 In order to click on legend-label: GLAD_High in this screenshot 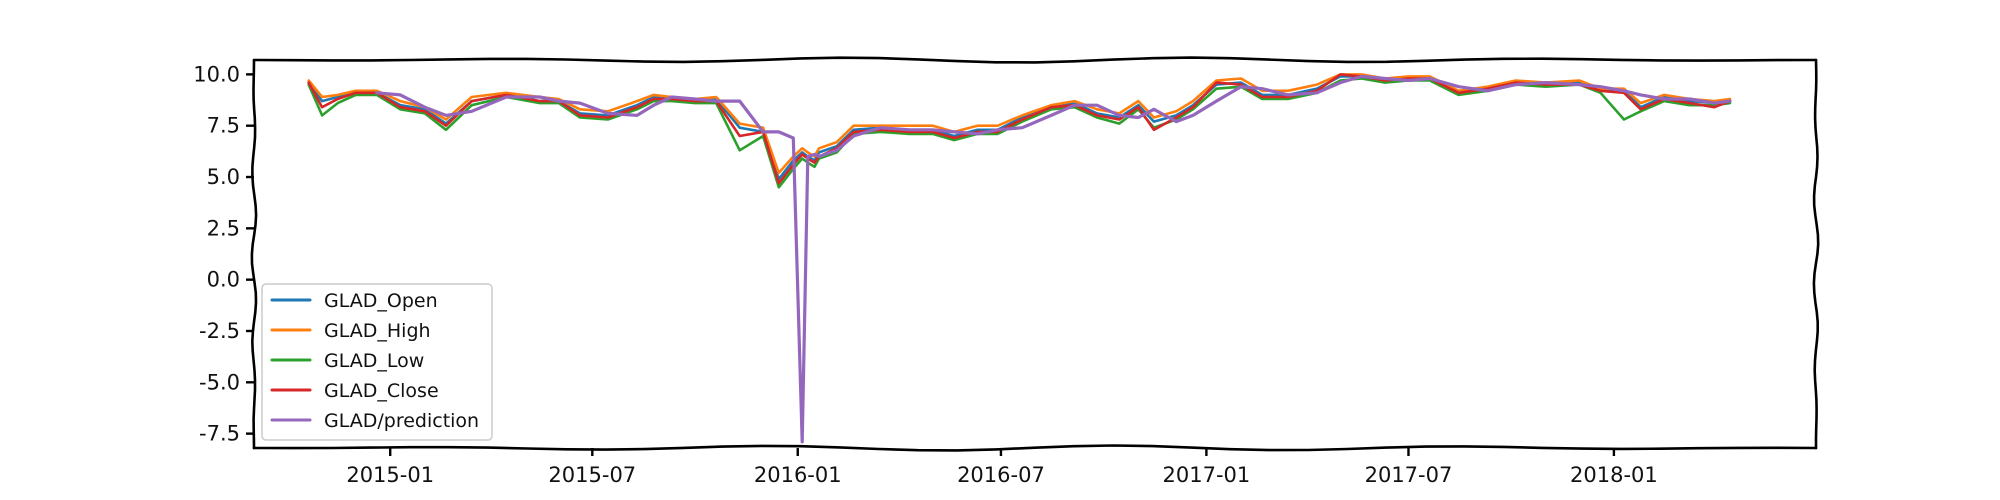, I will do `click(377, 331)`.